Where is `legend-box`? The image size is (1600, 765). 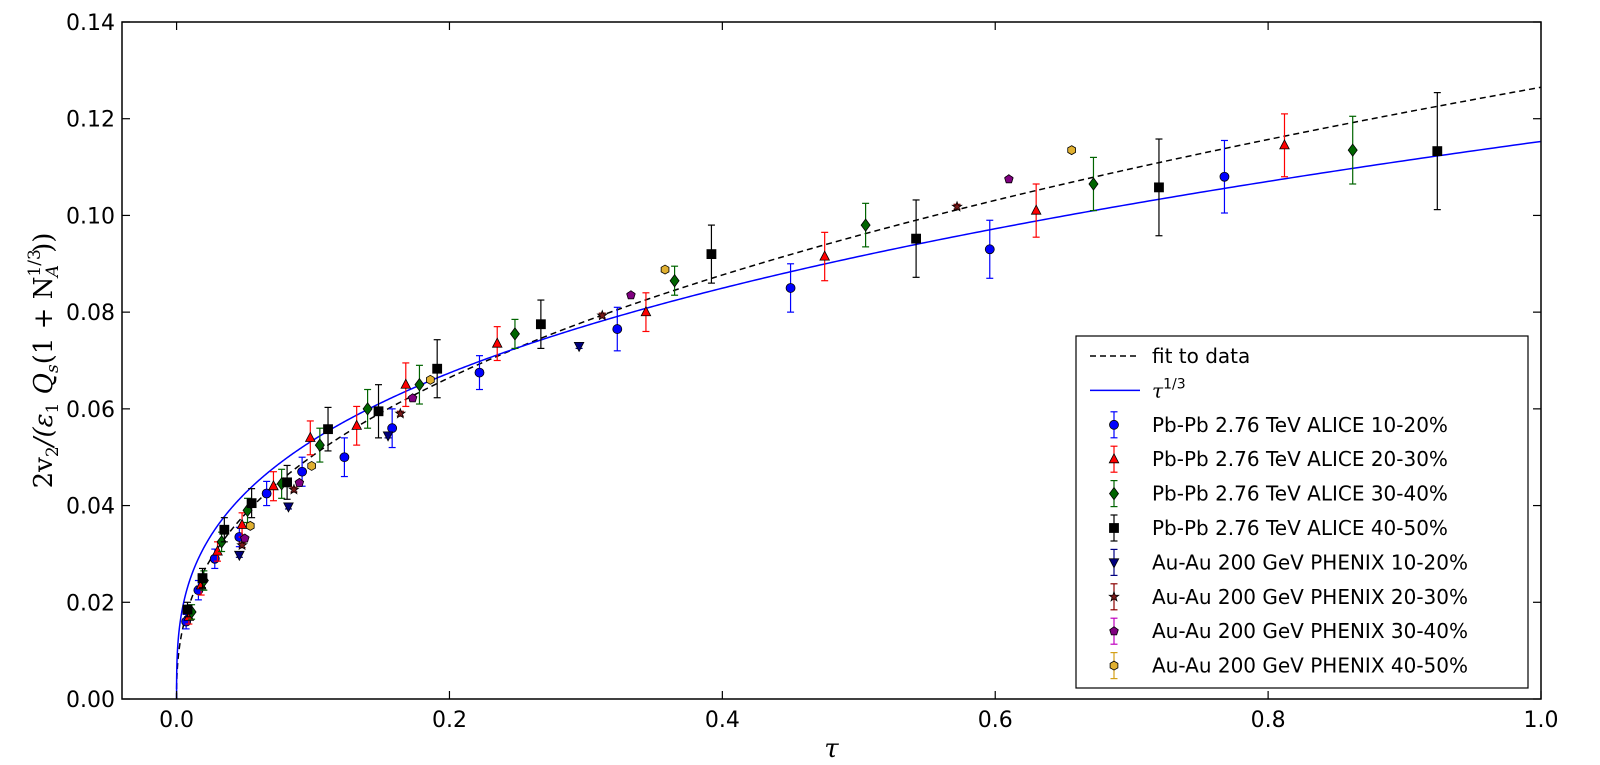
legend-box is located at coordinates (1302, 512).